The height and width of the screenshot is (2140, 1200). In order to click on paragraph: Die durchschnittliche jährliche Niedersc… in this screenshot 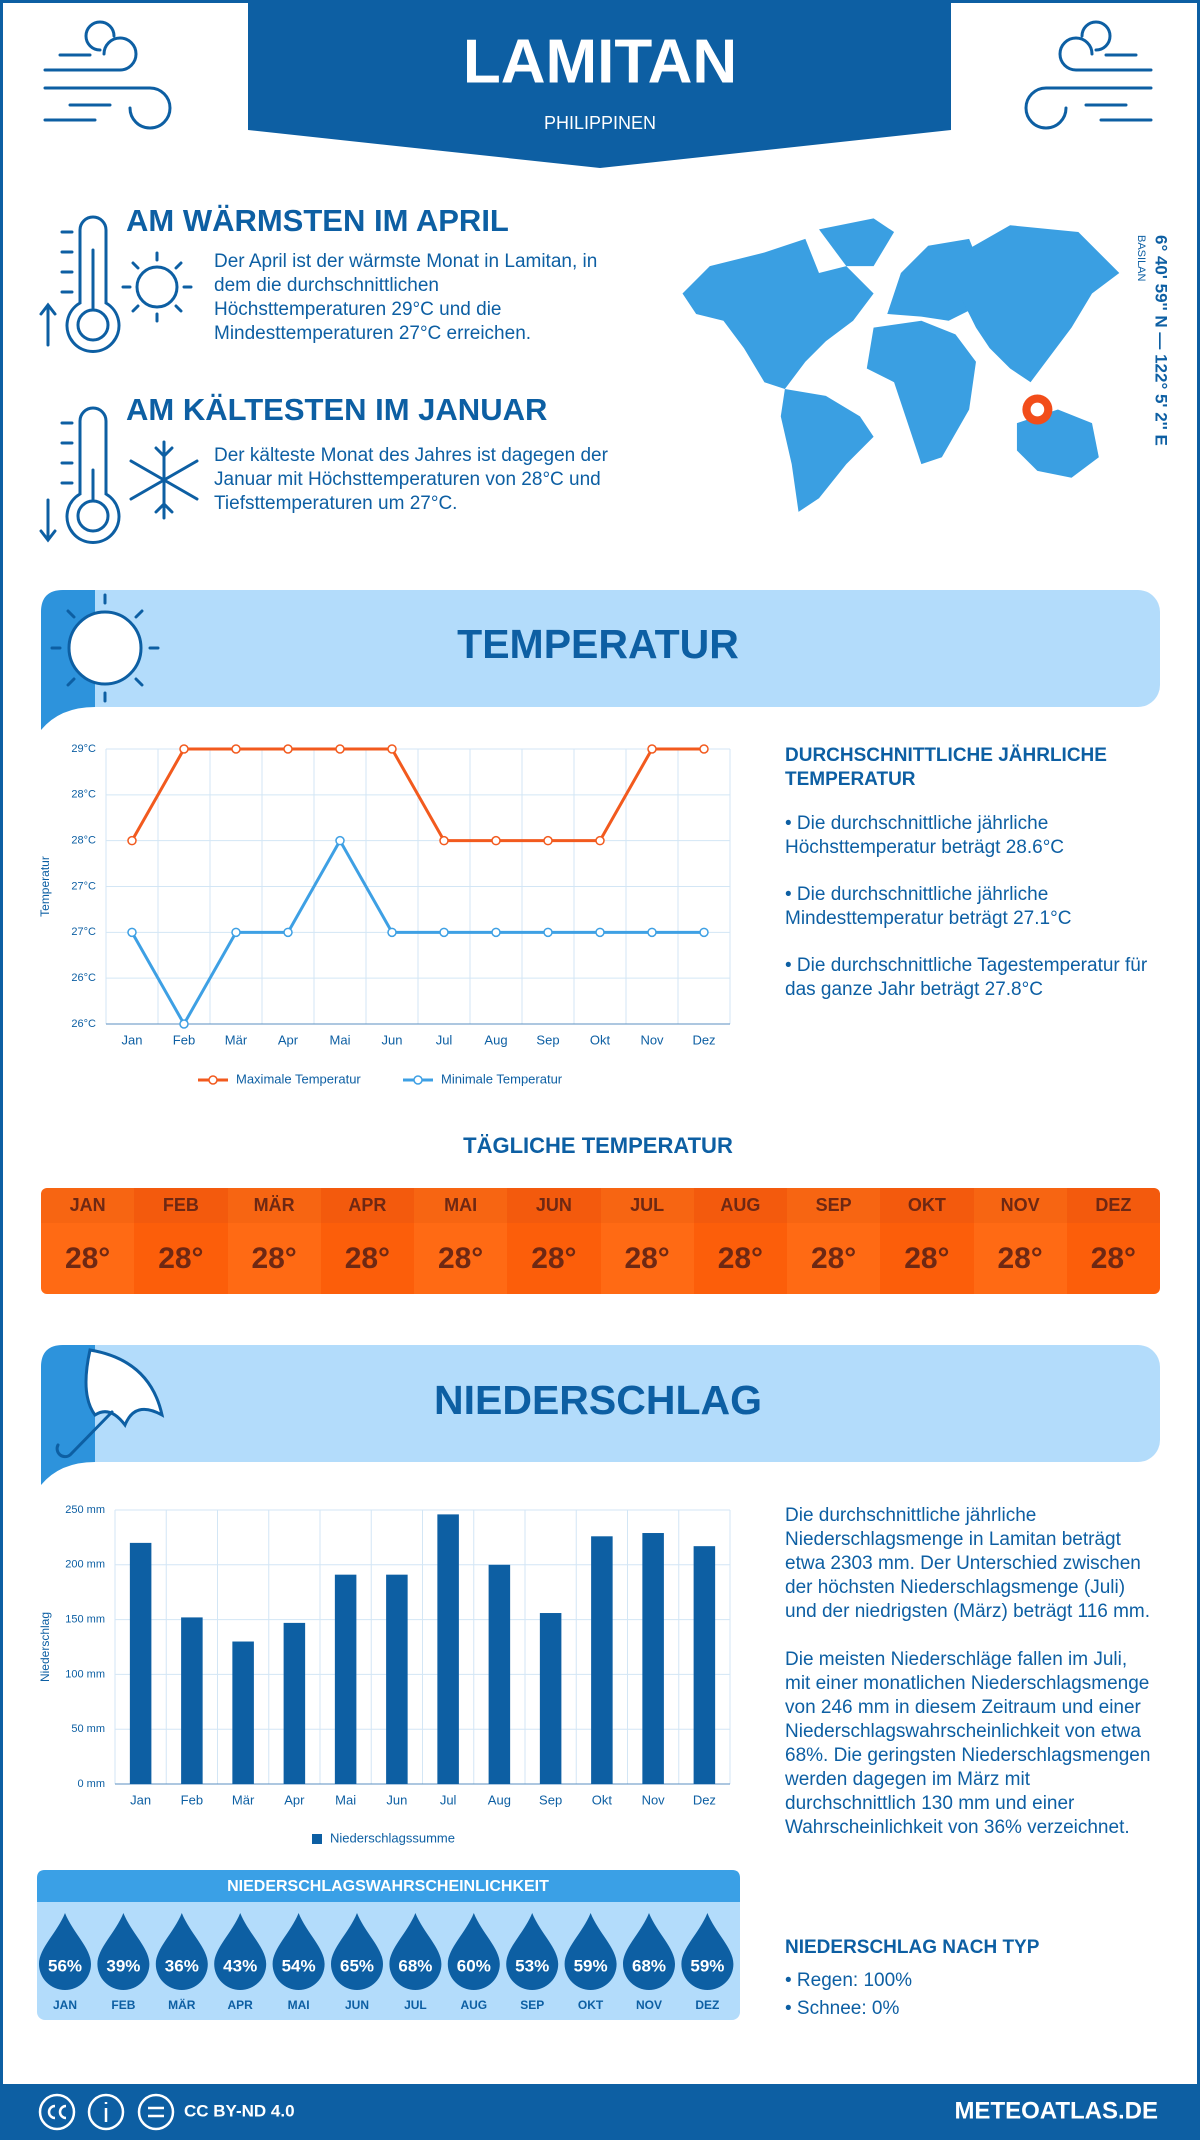, I will do `click(968, 1563)`.